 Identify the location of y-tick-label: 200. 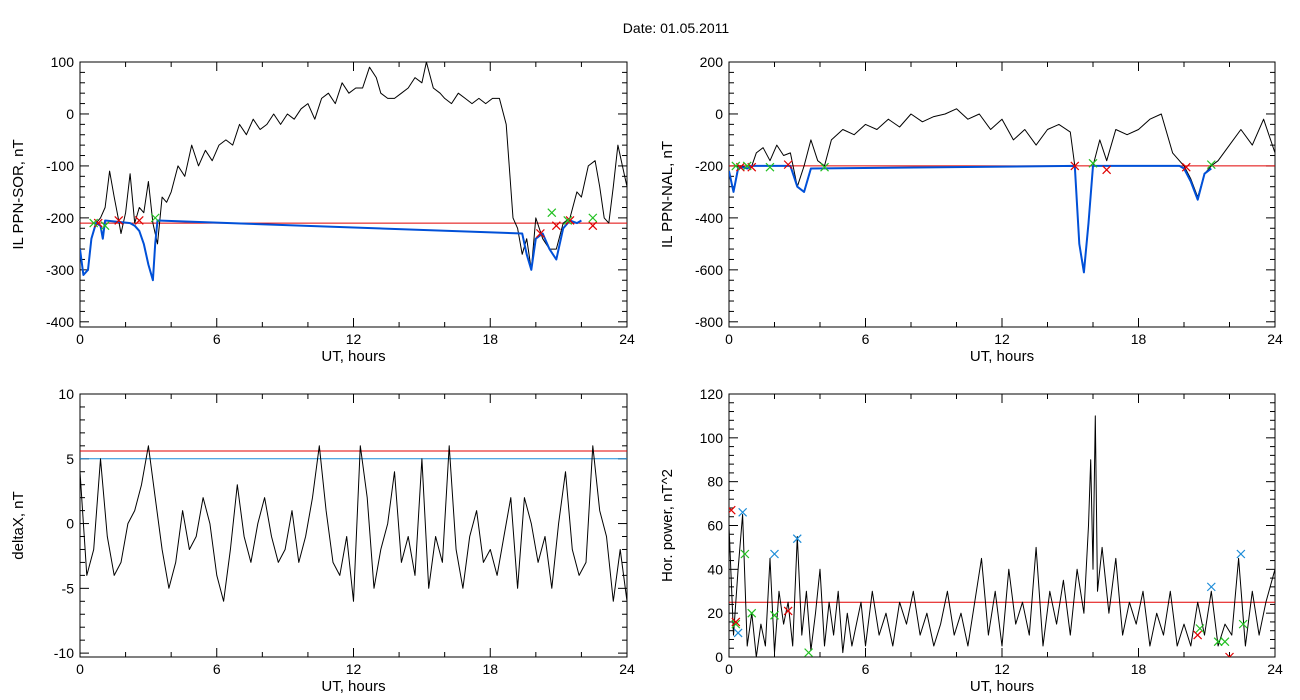
(712, 62).